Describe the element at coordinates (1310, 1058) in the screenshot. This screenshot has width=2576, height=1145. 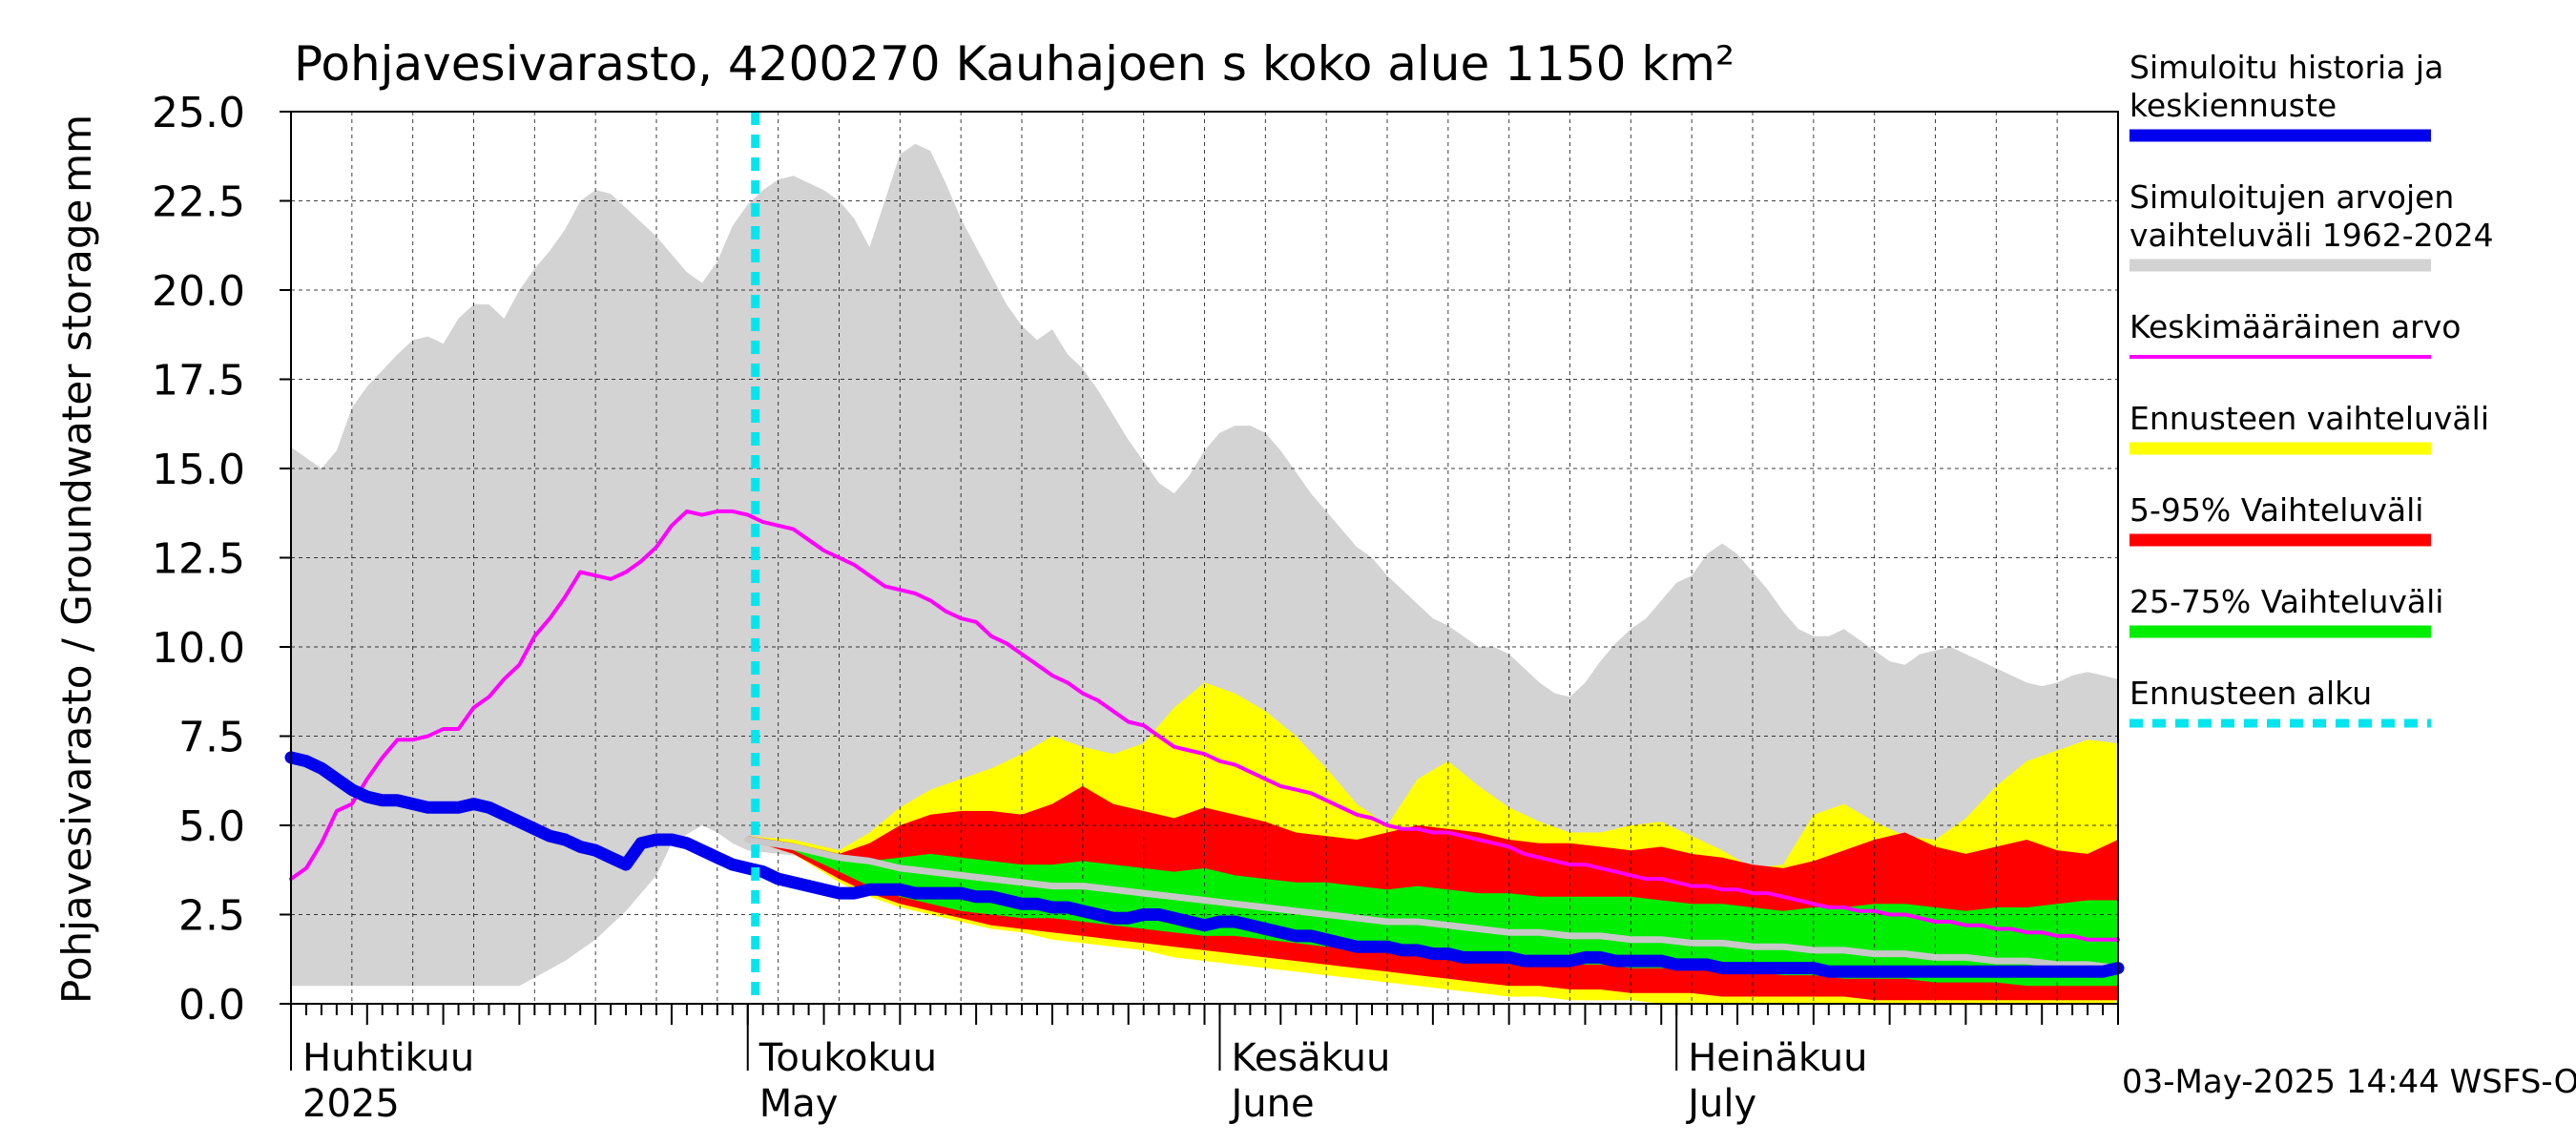
I see `month-label-fi: Kesäkuu` at that location.